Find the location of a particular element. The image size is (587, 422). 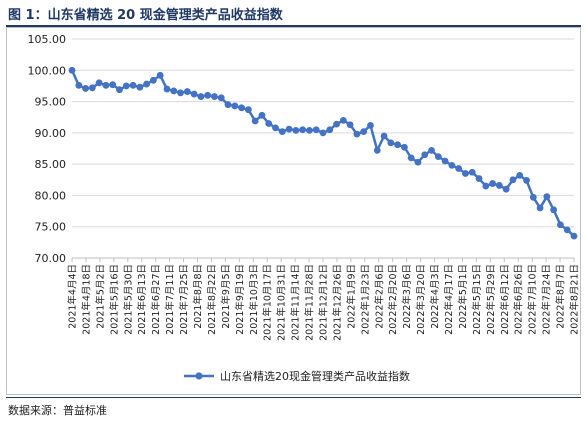

x-tick-label: 2021年4月18日 is located at coordinates (86, 299).